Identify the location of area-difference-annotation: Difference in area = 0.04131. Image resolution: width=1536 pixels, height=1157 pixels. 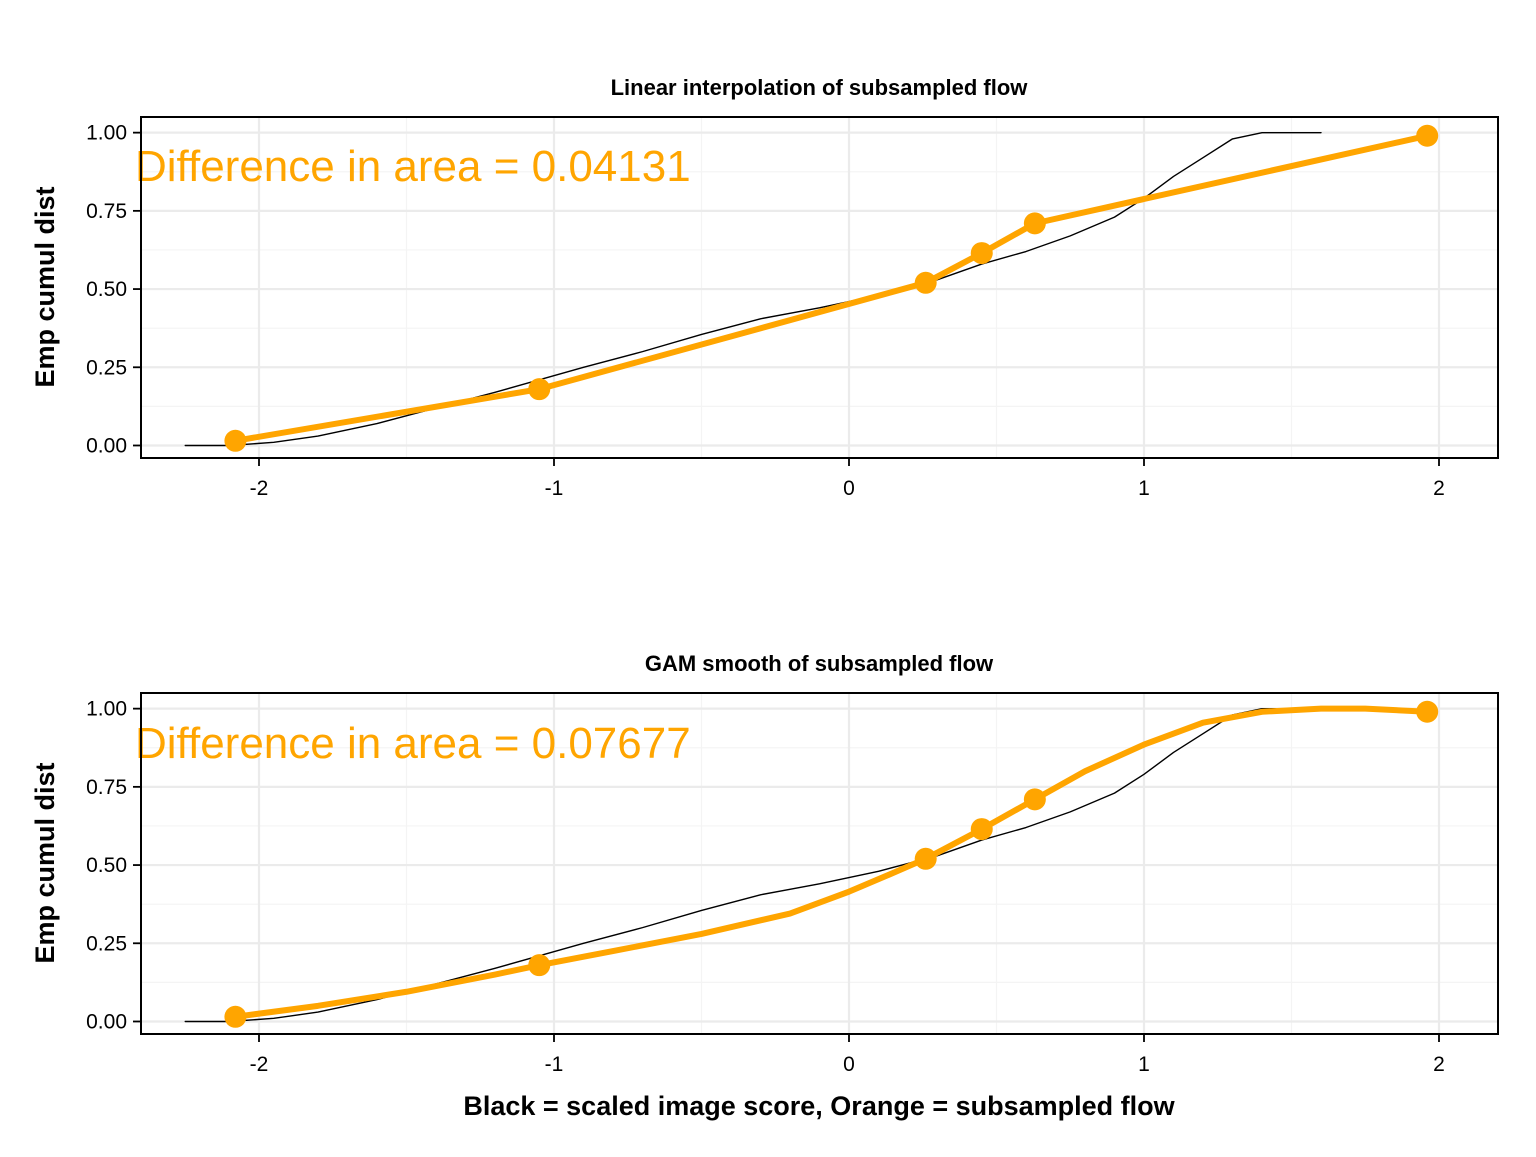
(413, 166).